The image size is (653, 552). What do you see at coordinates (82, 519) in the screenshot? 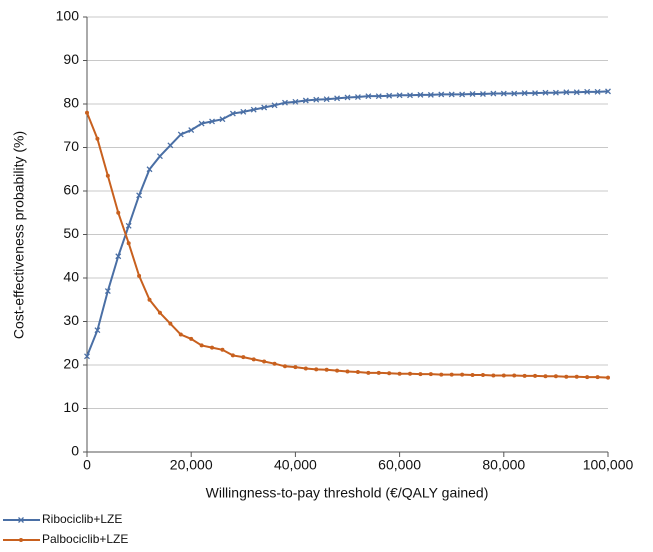
I see `legend-label: Ribociclib+LZE` at bounding box center [82, 519].